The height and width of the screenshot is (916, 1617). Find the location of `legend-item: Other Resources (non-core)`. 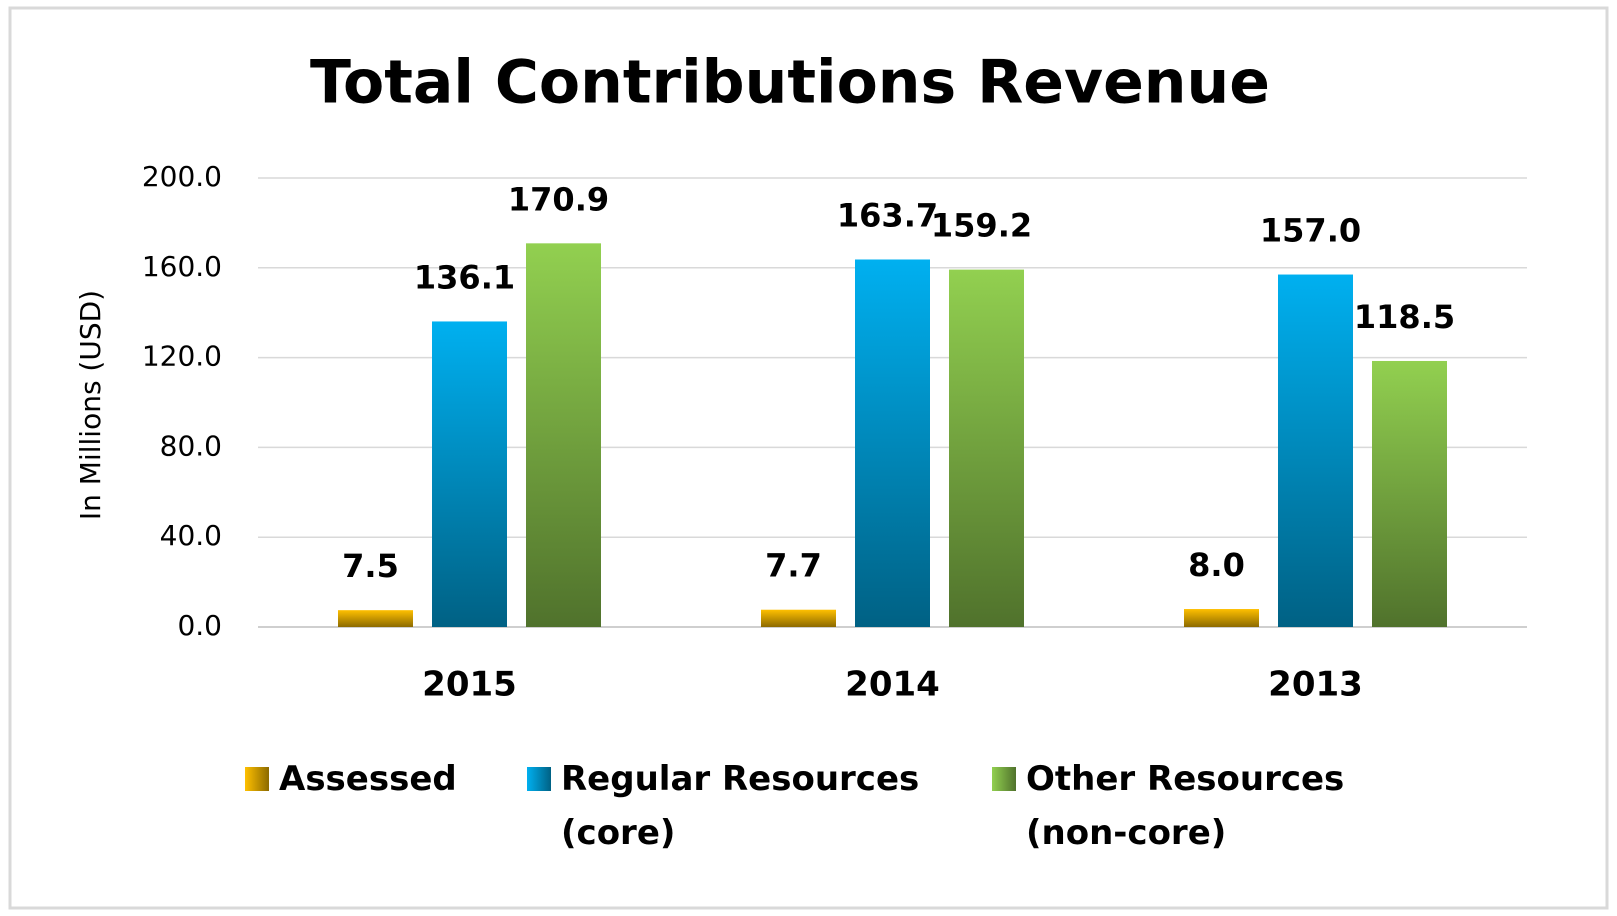

legend-item: Other Resources (non-core) is located at coordinates (1189, 806).